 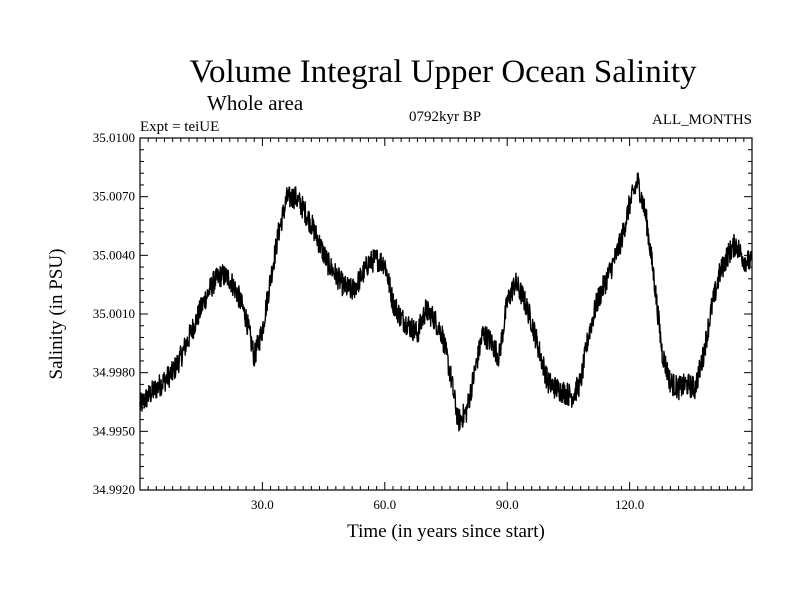 I want to click on x-axis-label: Time (in years since start), so click(x=446, y=531).